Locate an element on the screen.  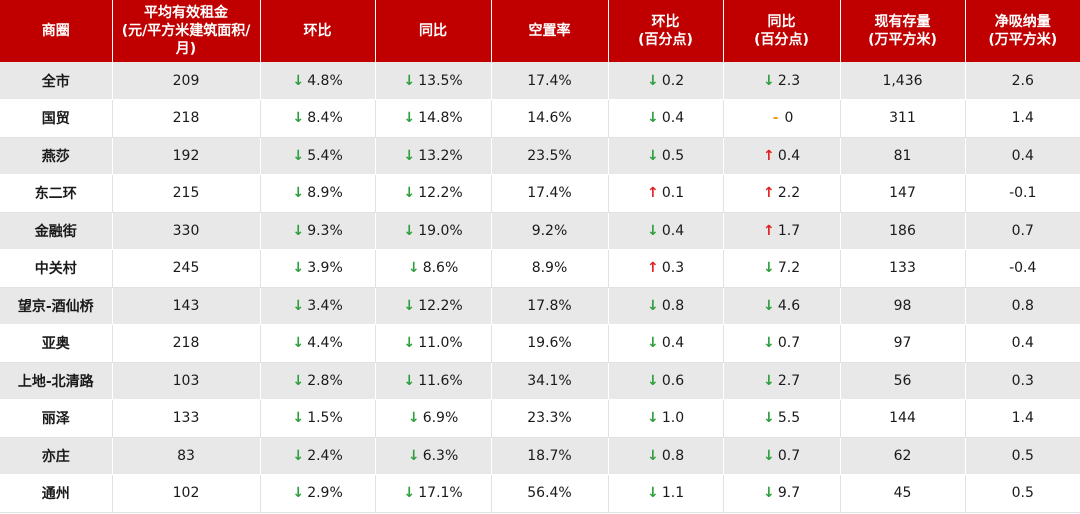
header-stock: 现有存量 (万平方米) is located at coordinates (903, 31).